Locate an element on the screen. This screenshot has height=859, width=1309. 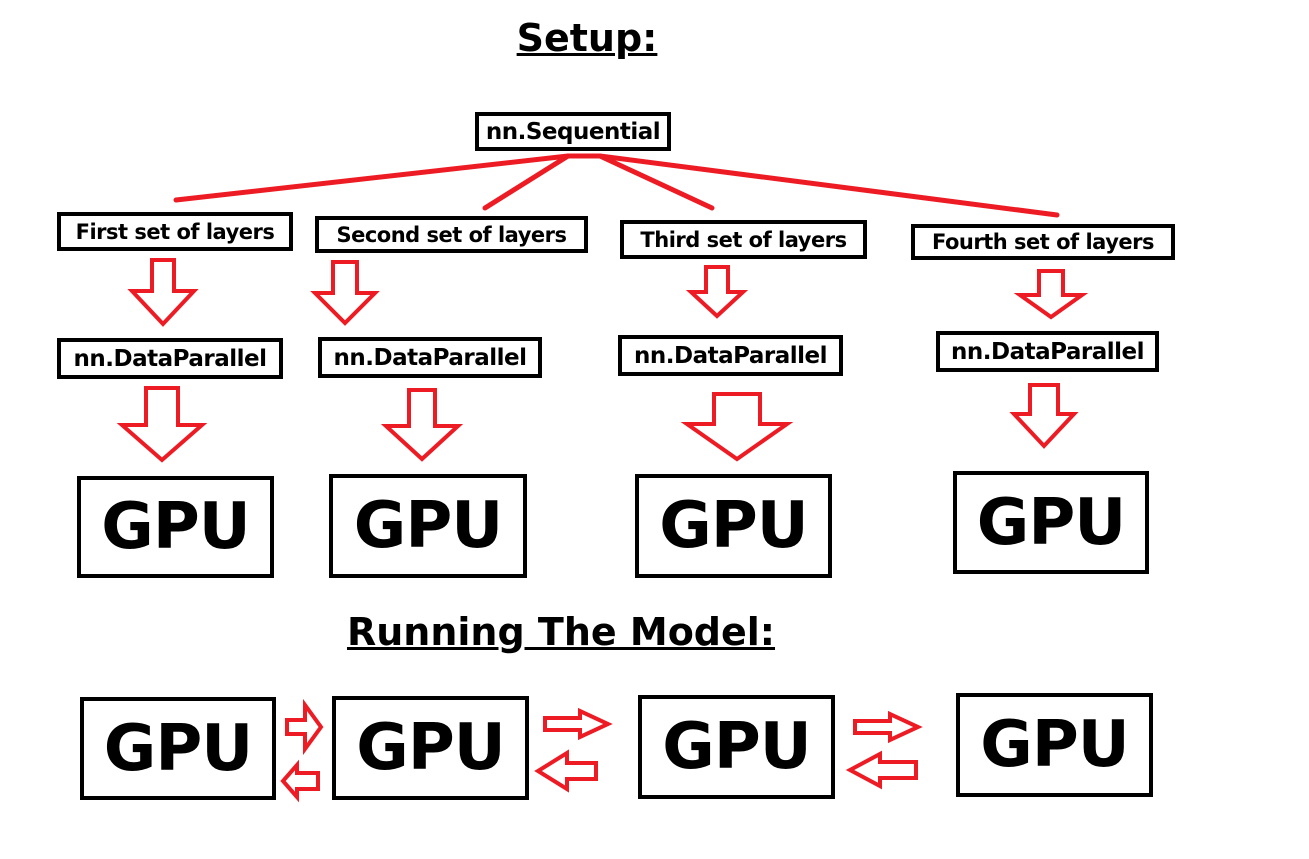
running-gpu-box-4: GPU is located at coordinates (1054, 745).